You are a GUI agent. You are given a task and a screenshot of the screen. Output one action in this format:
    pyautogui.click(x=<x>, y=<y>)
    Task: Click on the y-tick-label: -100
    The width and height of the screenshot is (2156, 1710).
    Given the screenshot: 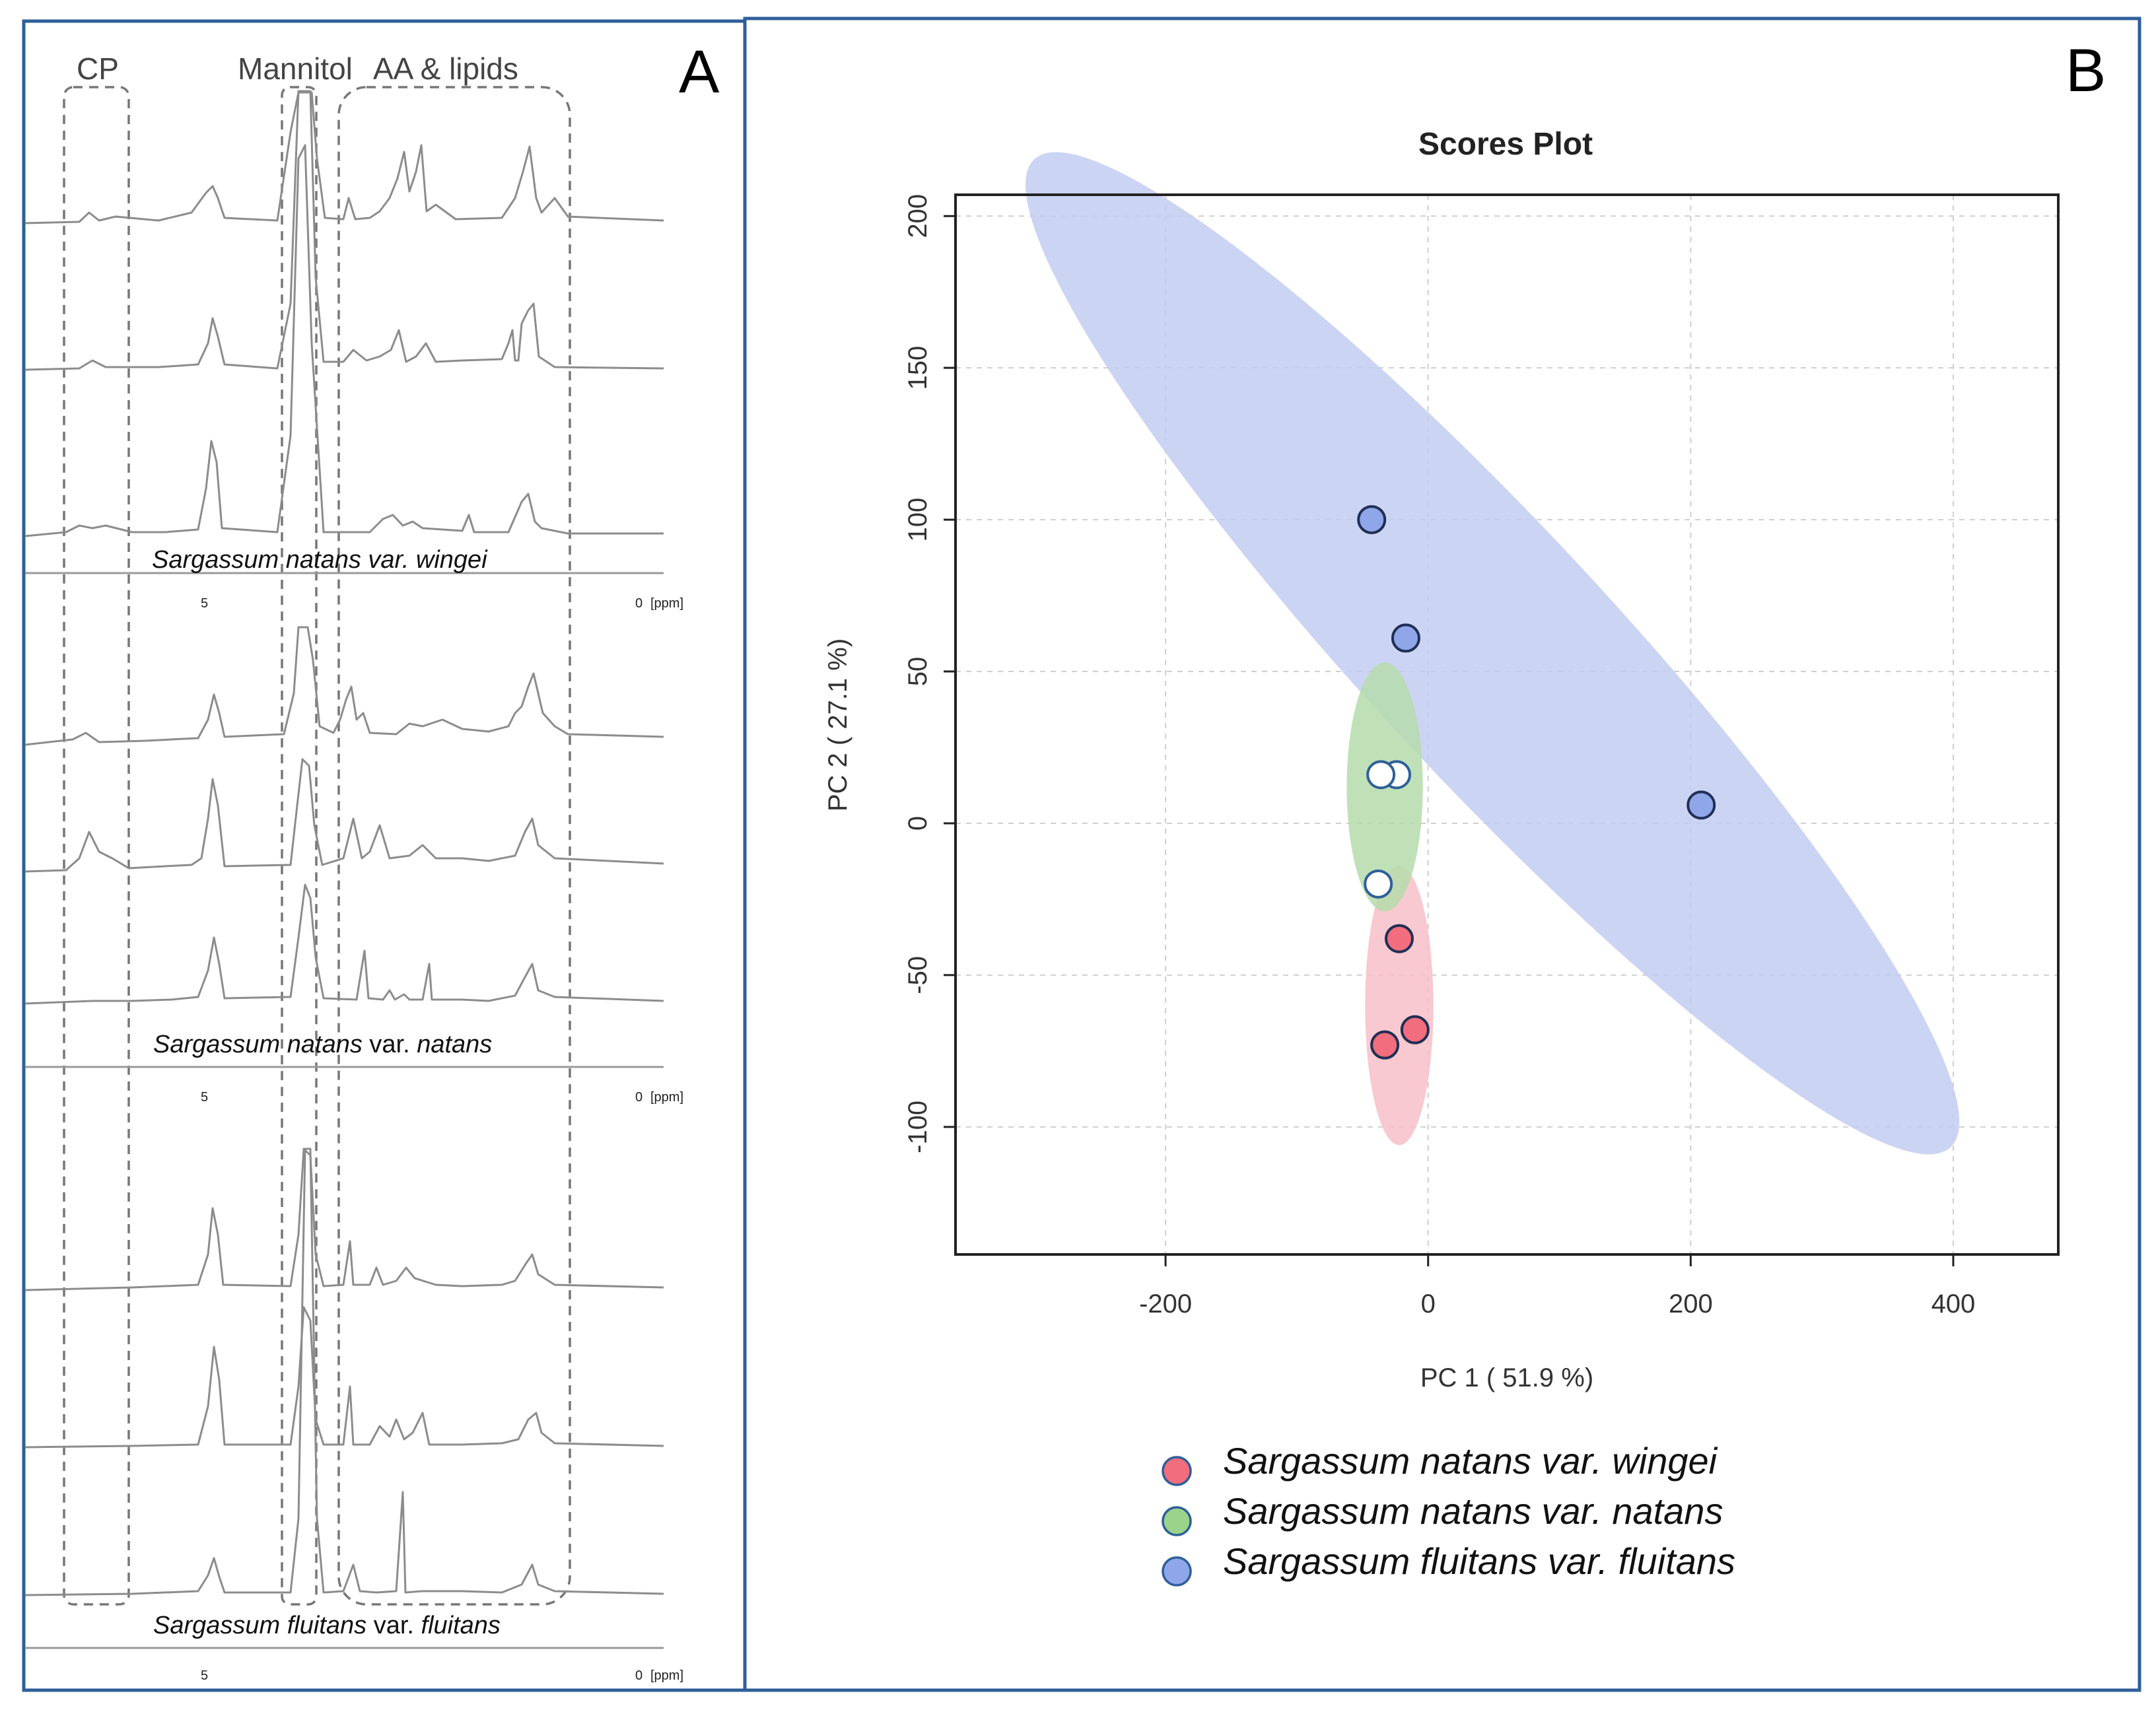 What is the action you would take?
    pyautogui.click(x=917, y=1127)
    